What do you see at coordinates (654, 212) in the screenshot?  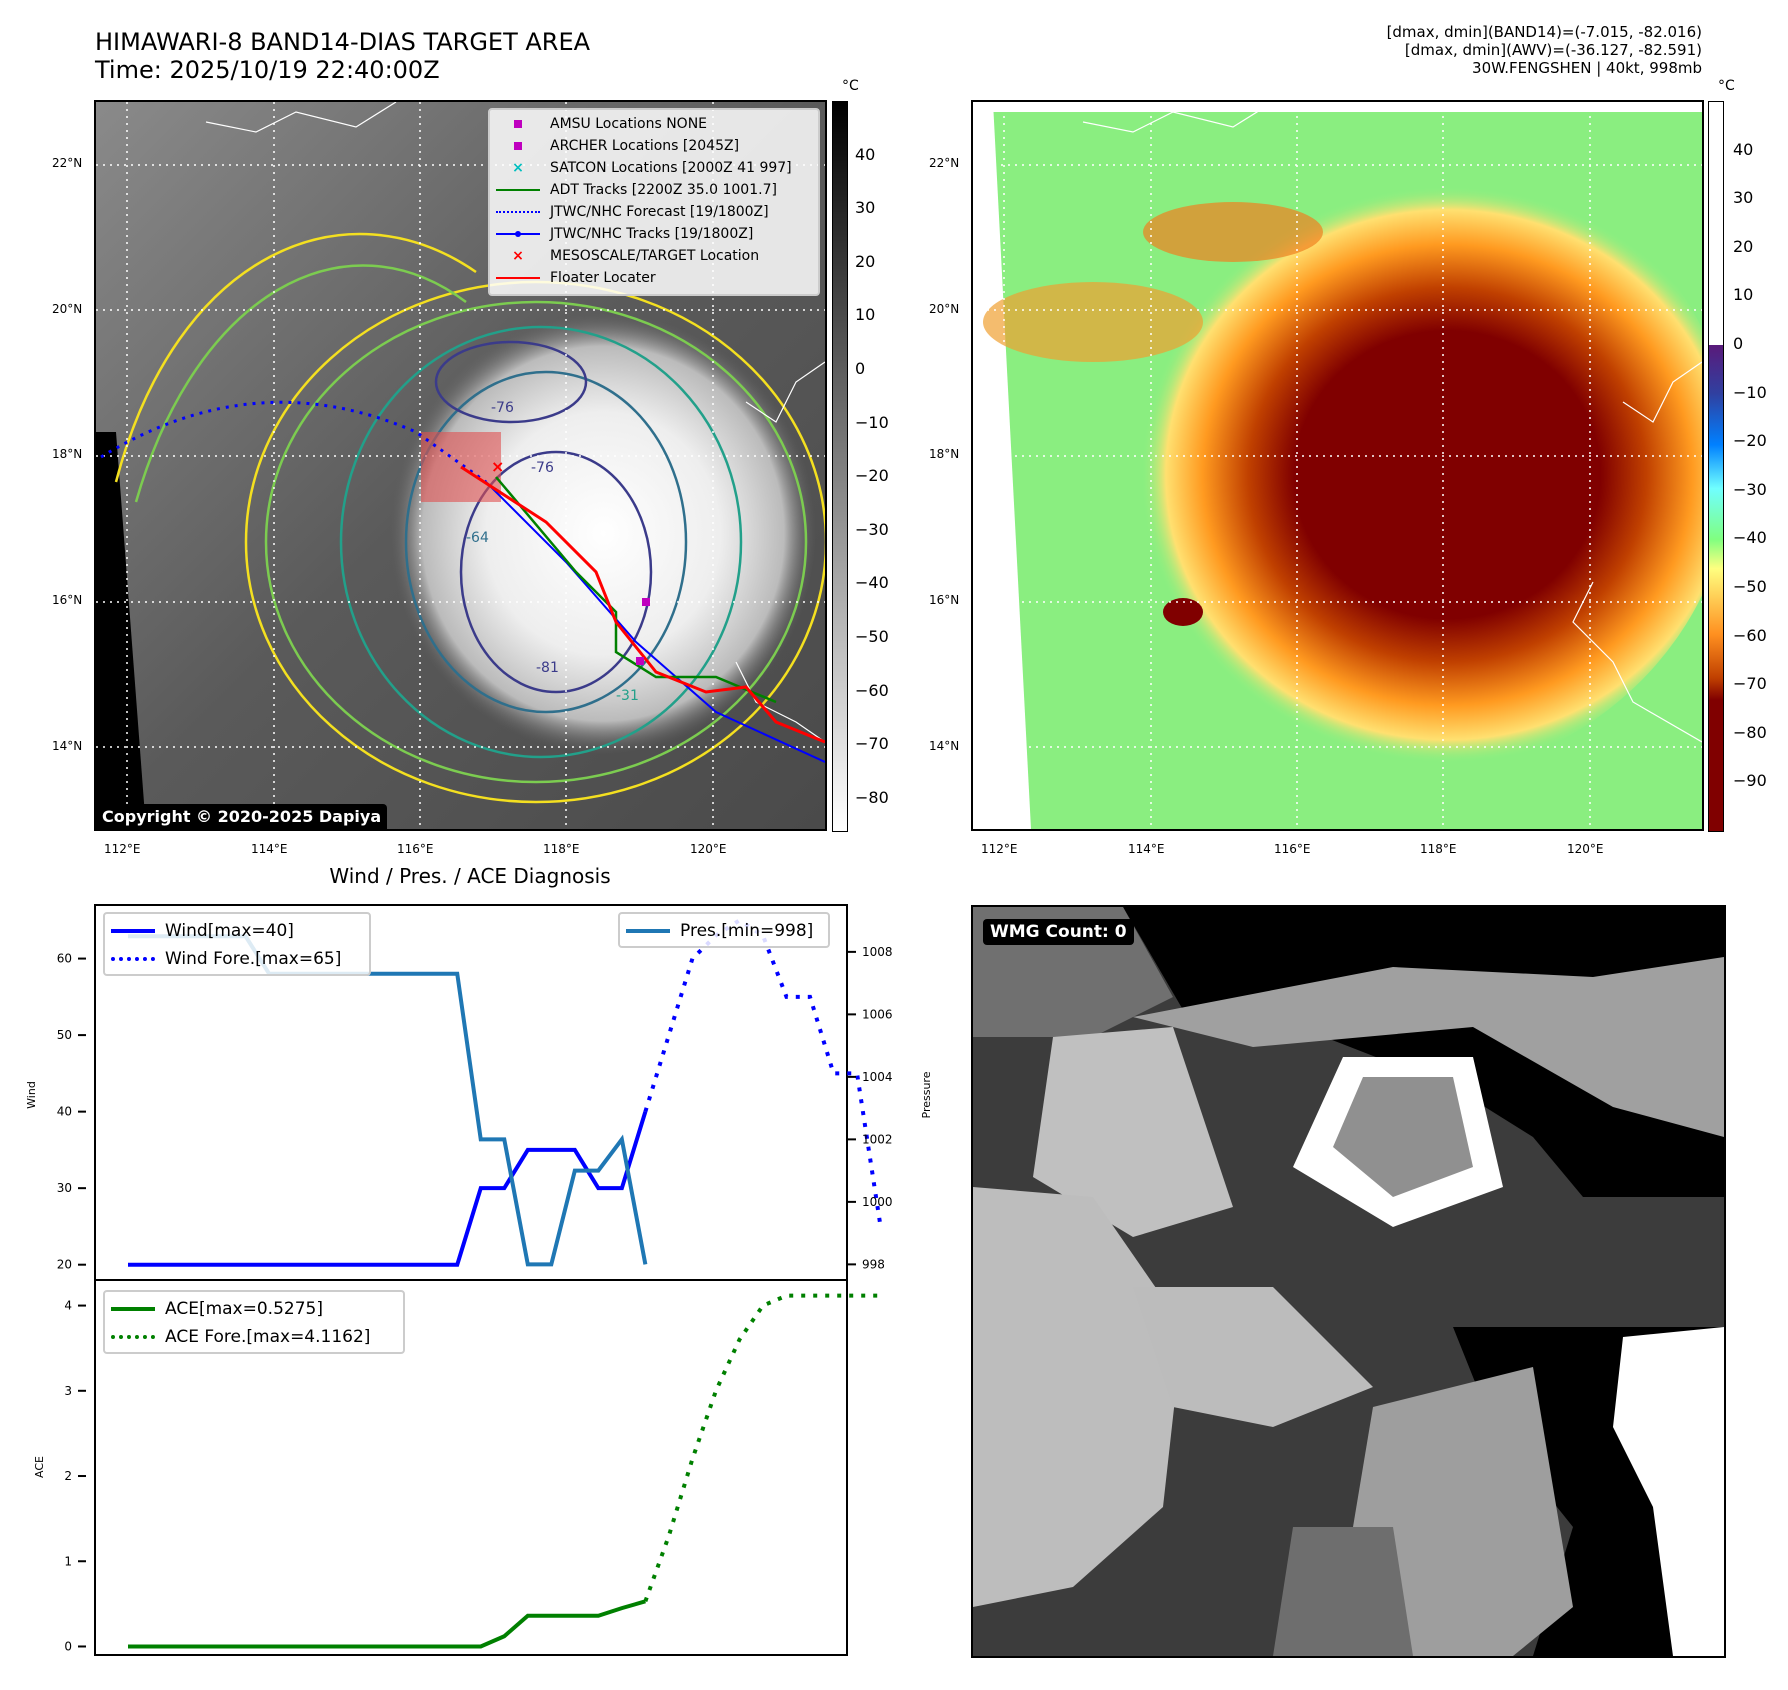 I see `legend-item-jtwc-forecast: JTWC/NHC Forecast [19/1800Z]` at bounding box center [654, 212].